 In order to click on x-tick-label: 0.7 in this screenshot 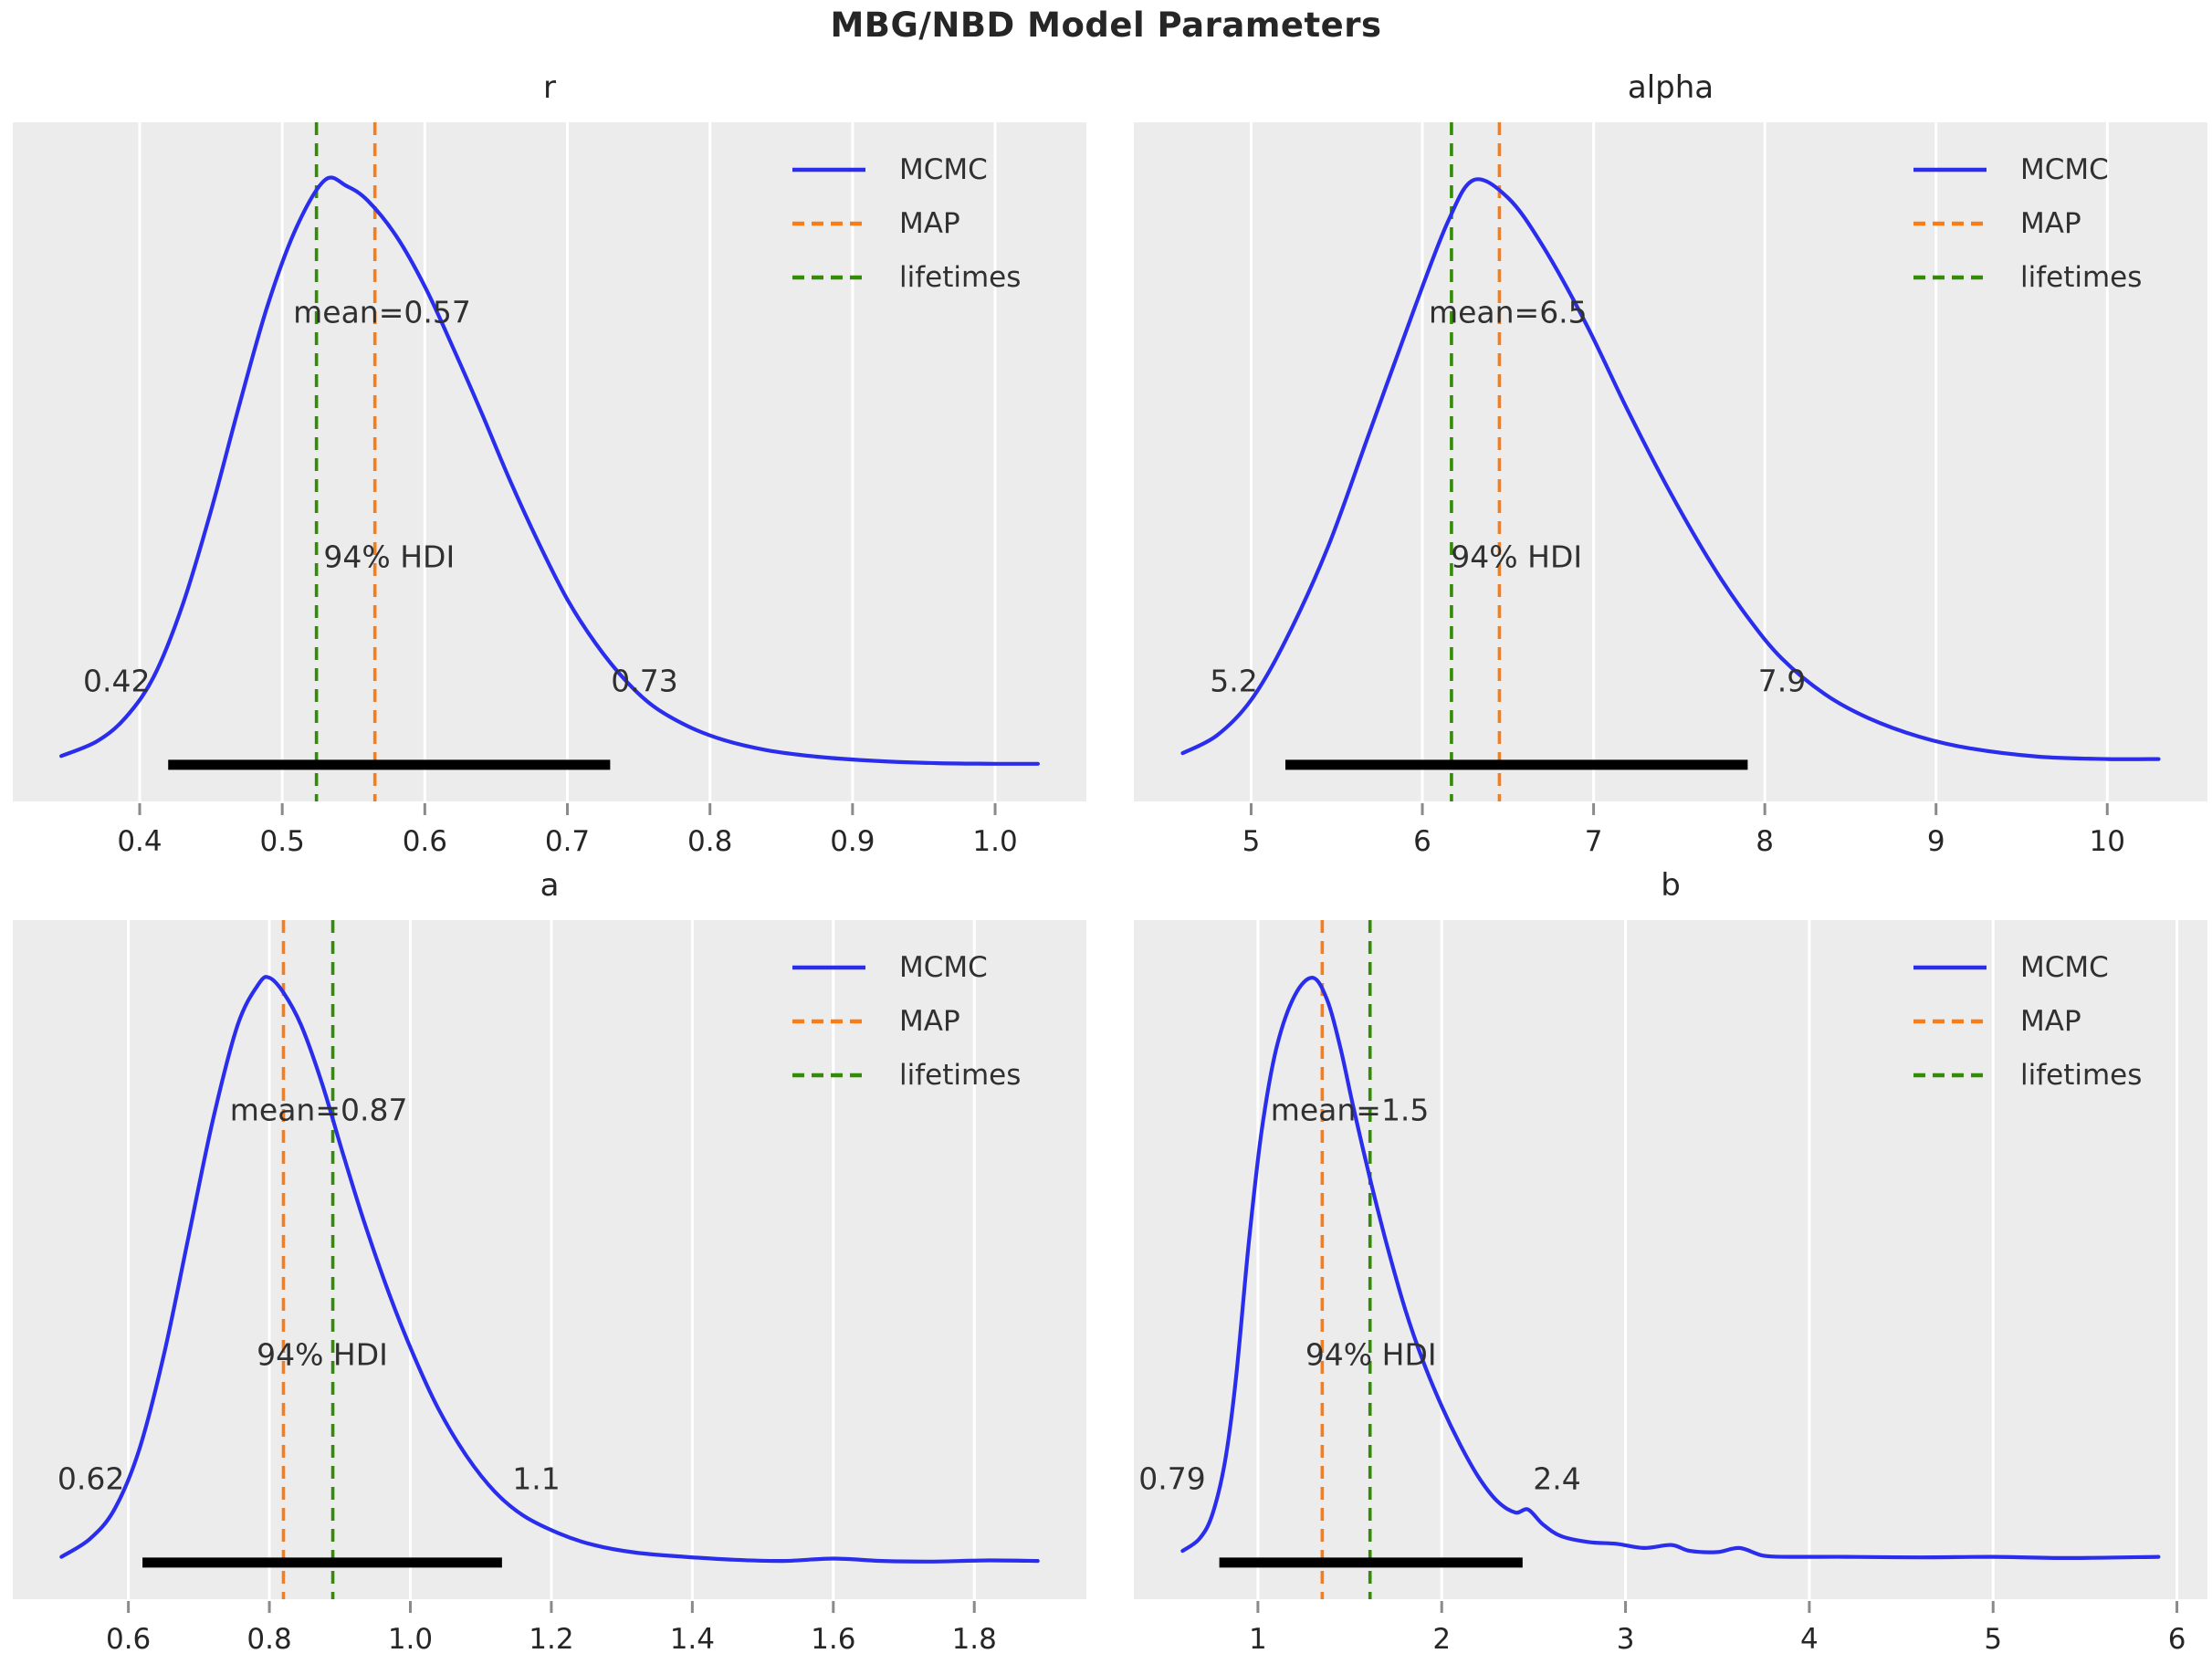, I will do `click(567, 841)`.